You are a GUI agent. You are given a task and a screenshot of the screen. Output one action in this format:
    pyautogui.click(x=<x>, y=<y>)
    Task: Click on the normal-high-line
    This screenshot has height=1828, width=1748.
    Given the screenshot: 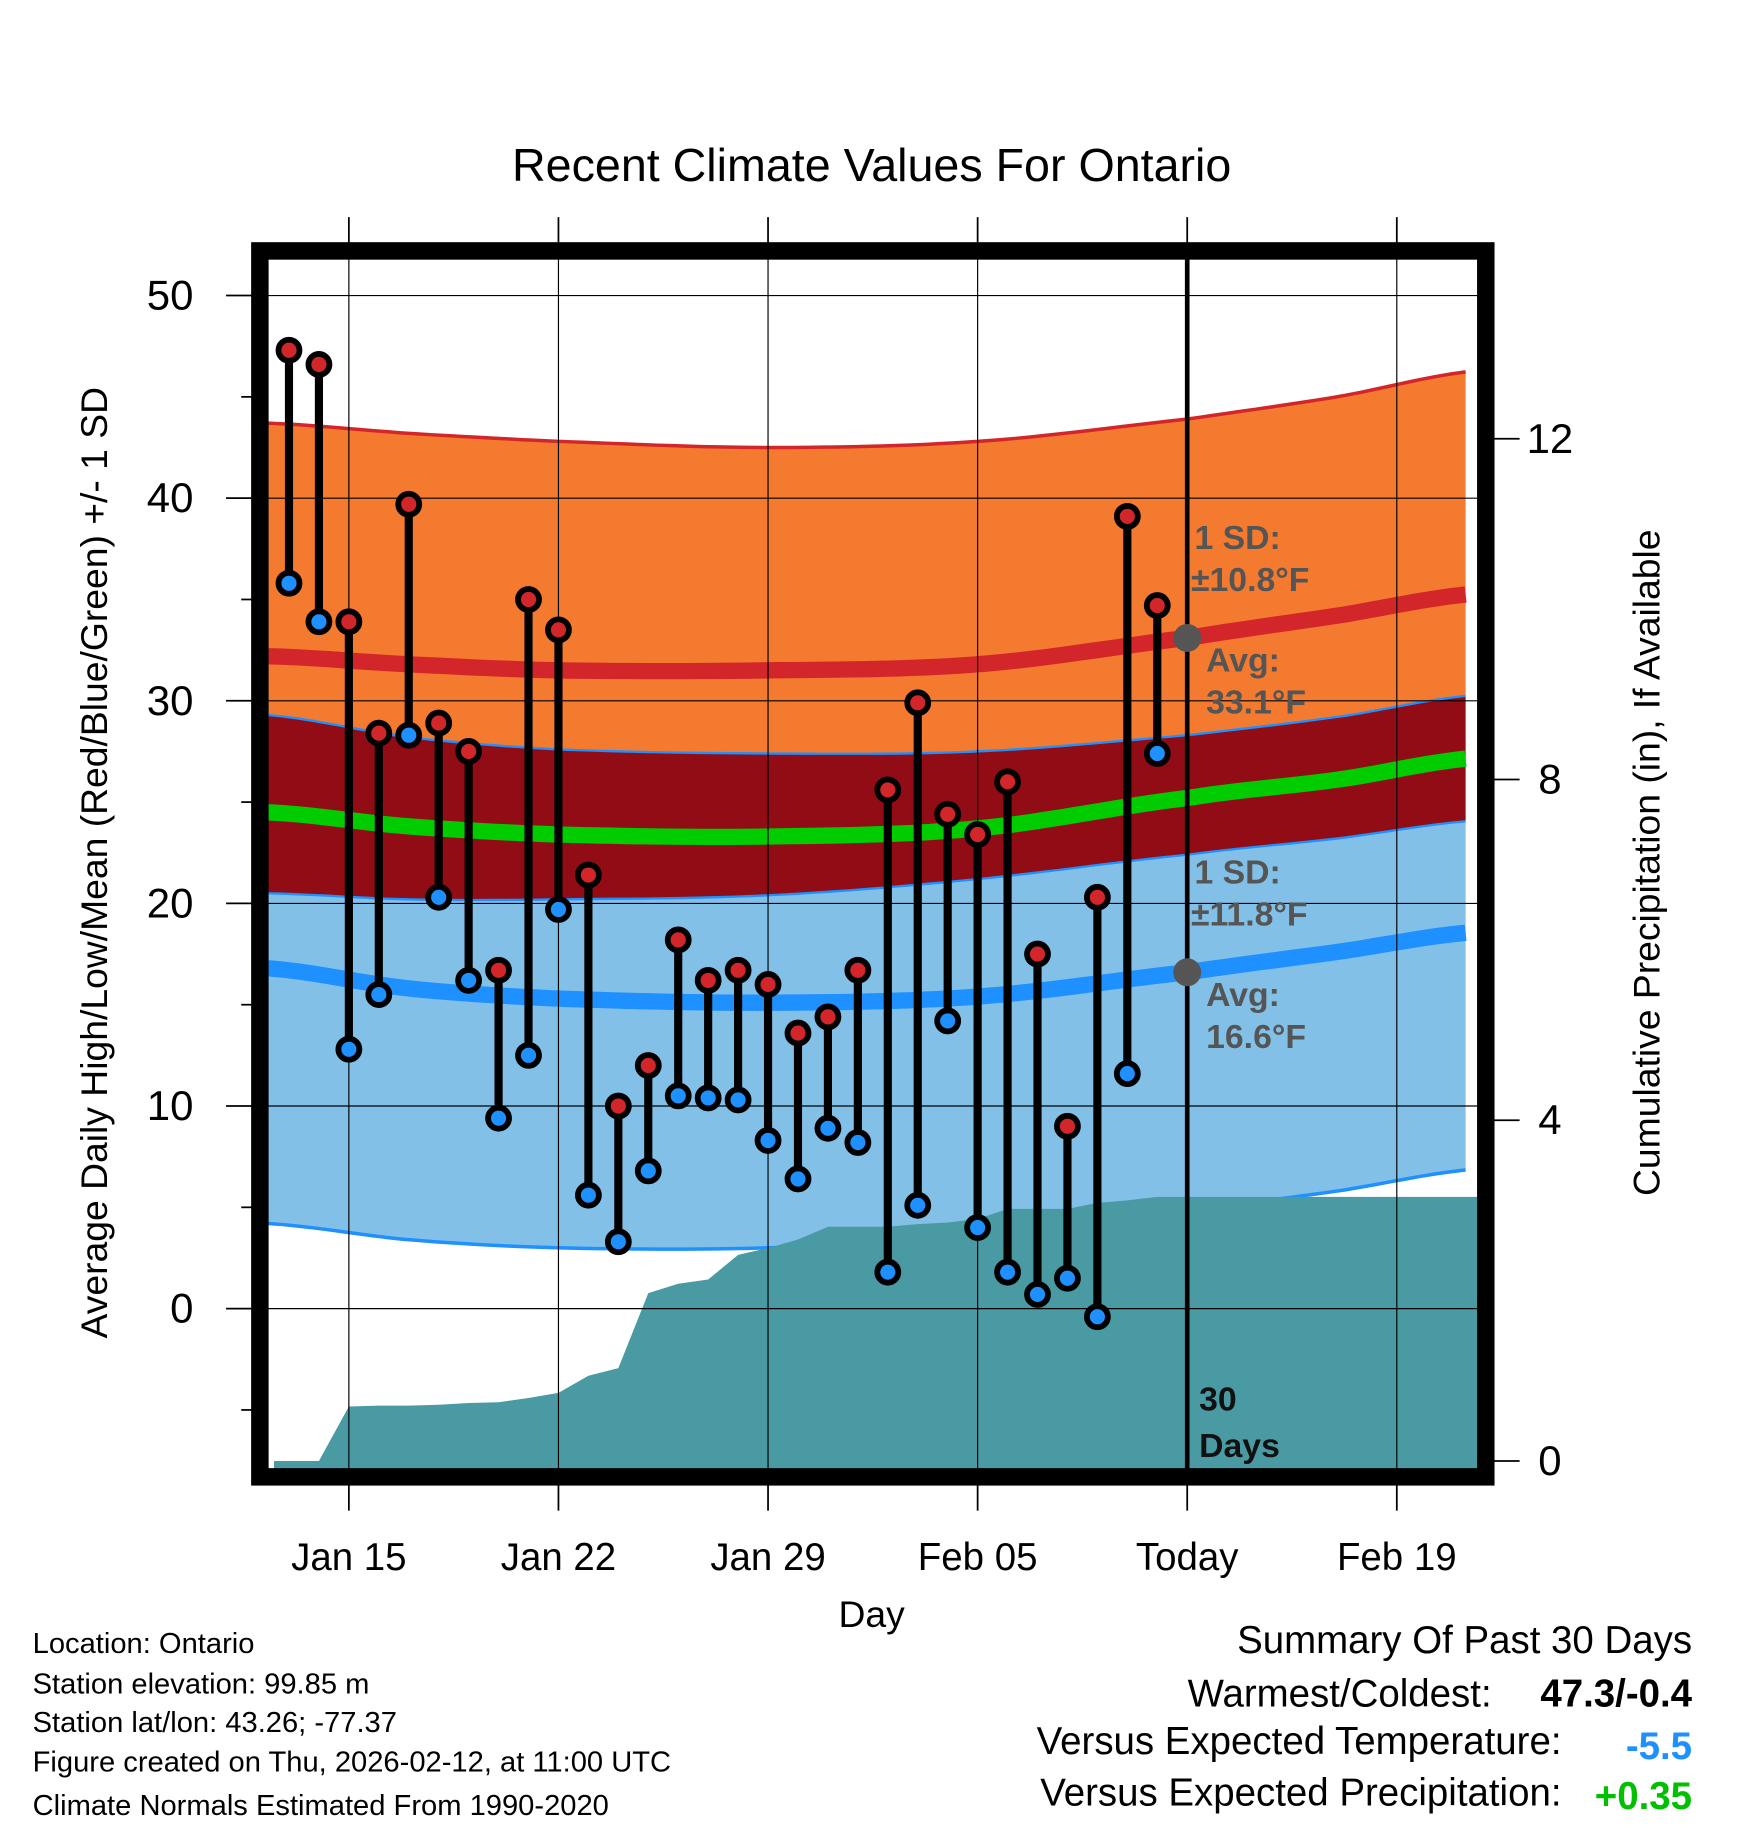 What is the action you would take?
    pyautogui.click(x=867, y=633)
    